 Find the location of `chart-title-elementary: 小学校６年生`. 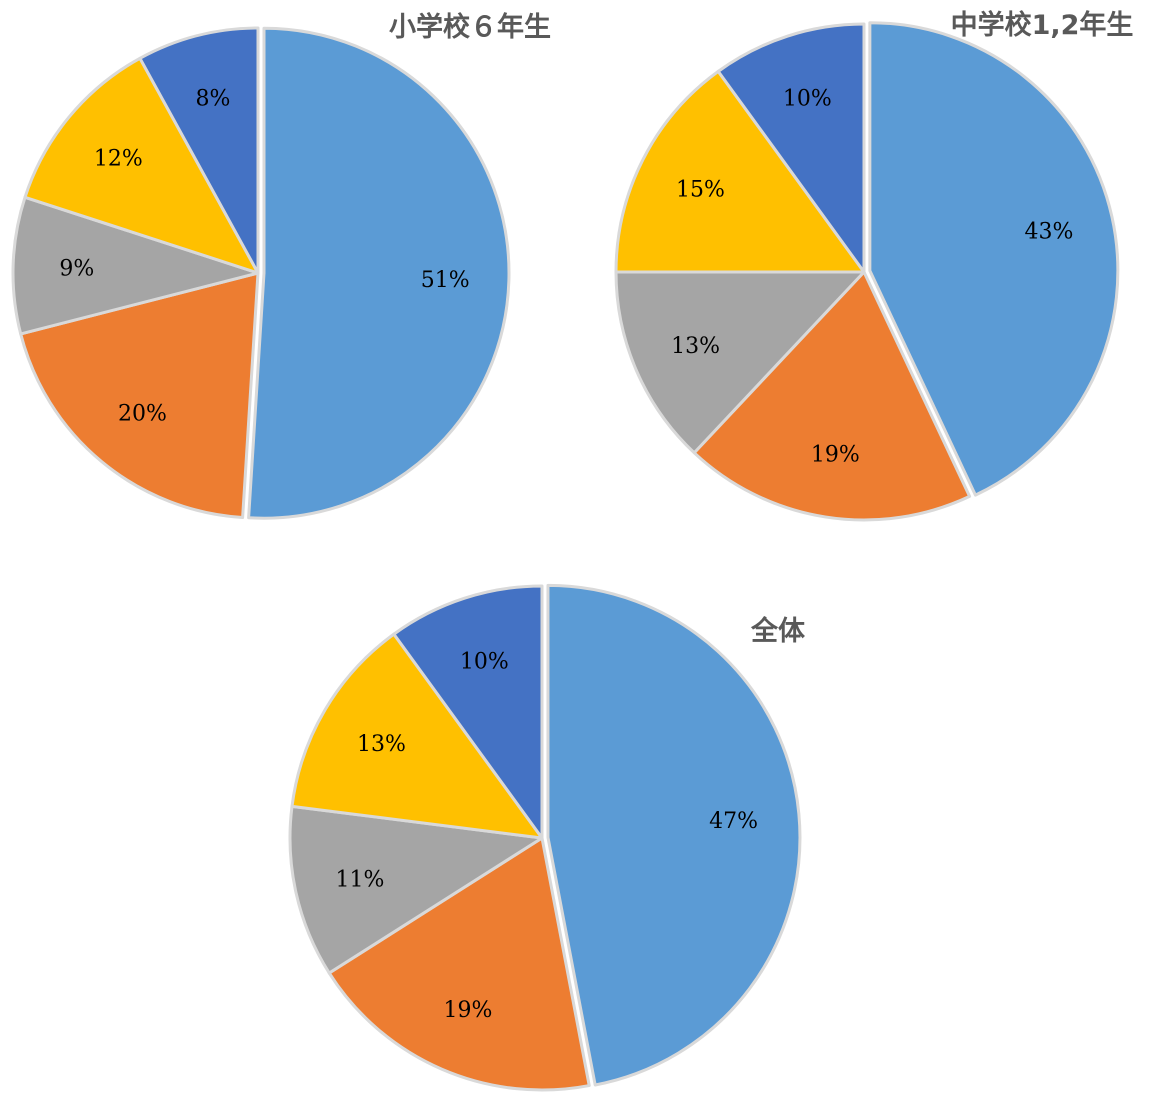

chart-title-elementary: 小学校６年生 is located at coordinates (470, 27).